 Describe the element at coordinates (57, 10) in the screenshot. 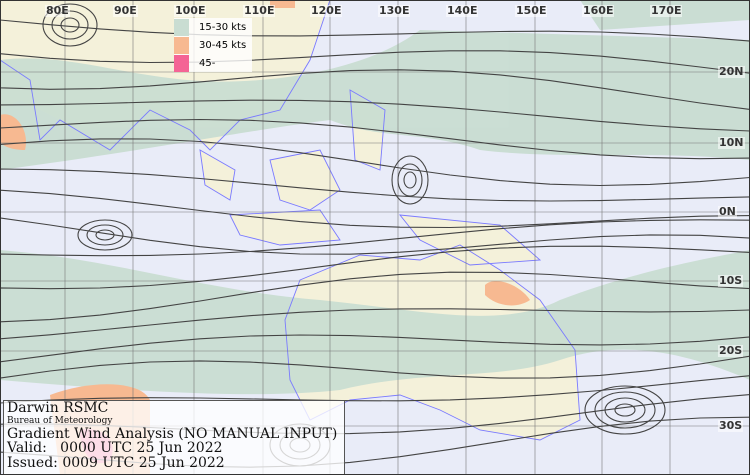

I see `longitude-label: 80E` at that location.